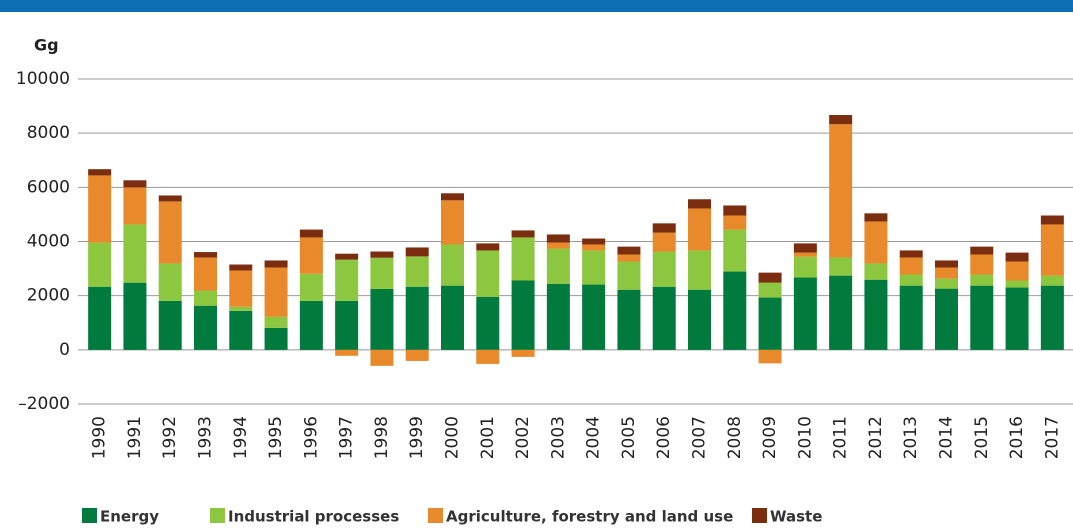 The height and width of the screenshot is (532, 1073). What do you see at coordinates (1052, 437) in the screenshot?
I see `x-tick-label: 2017` at bounding box center [1052, 437].